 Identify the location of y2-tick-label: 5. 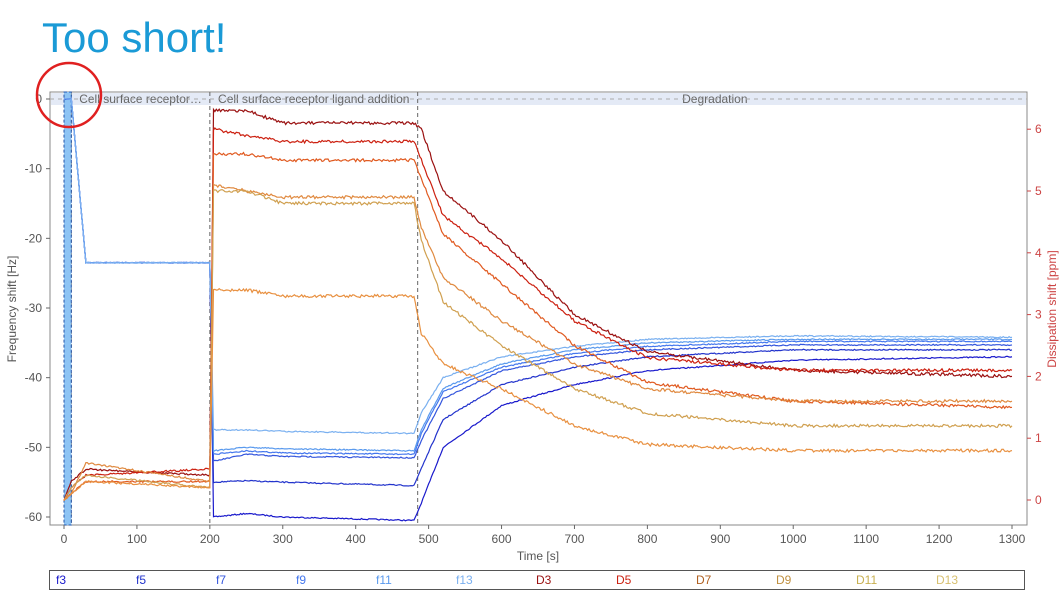
(1038, 191).